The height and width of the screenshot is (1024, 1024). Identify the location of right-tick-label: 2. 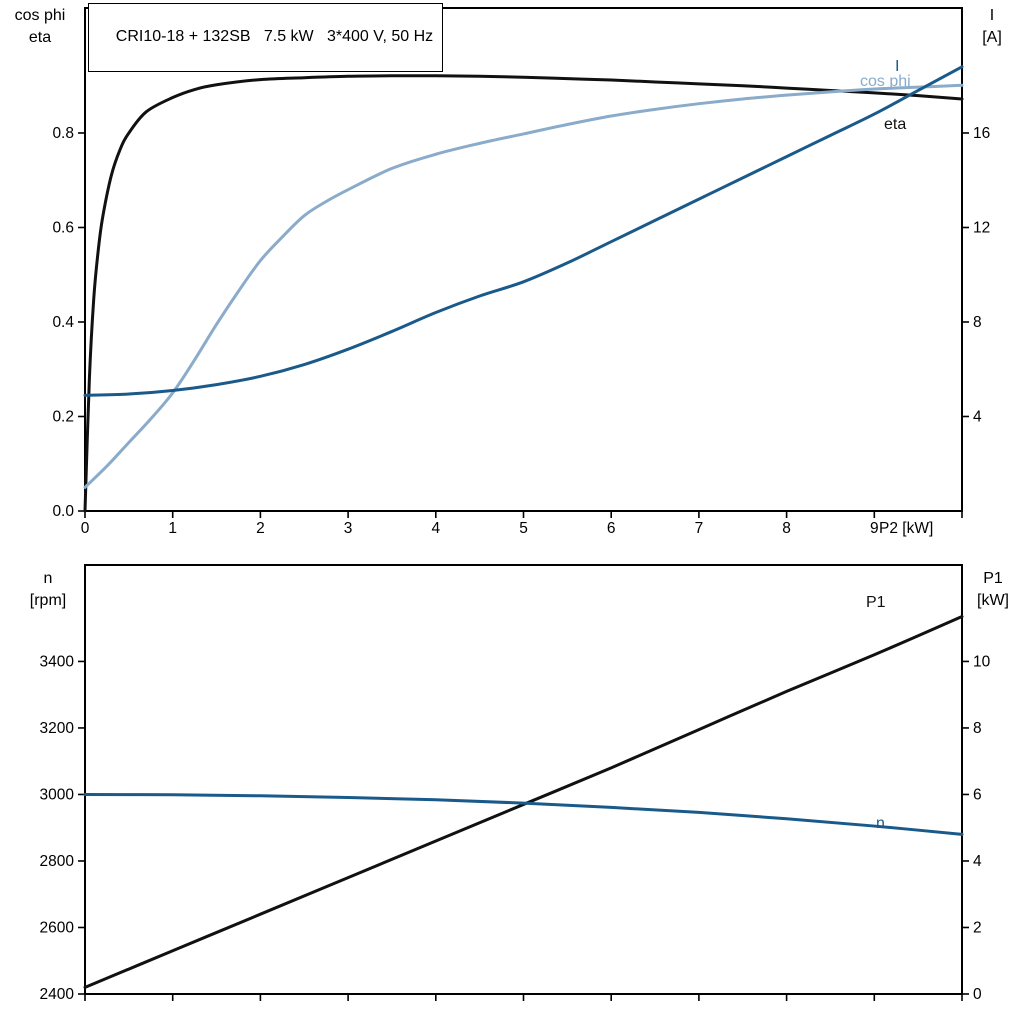
(977, 927).